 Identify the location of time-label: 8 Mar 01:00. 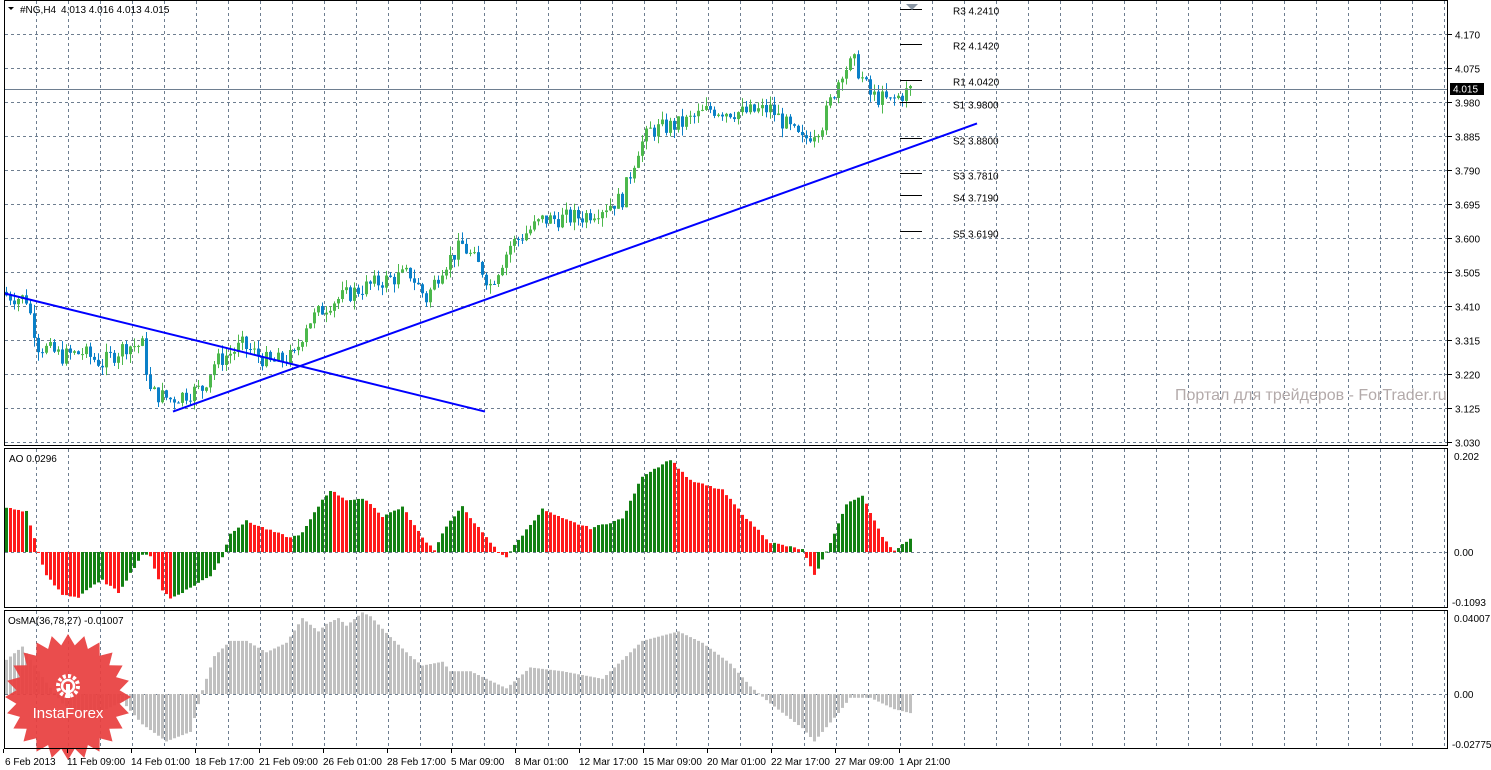
(542, 762).